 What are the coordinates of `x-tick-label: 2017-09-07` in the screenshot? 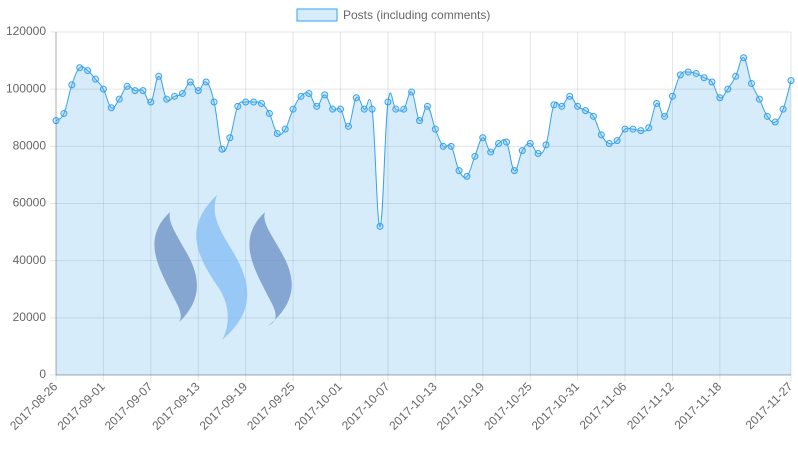 It's located at (129, 406).